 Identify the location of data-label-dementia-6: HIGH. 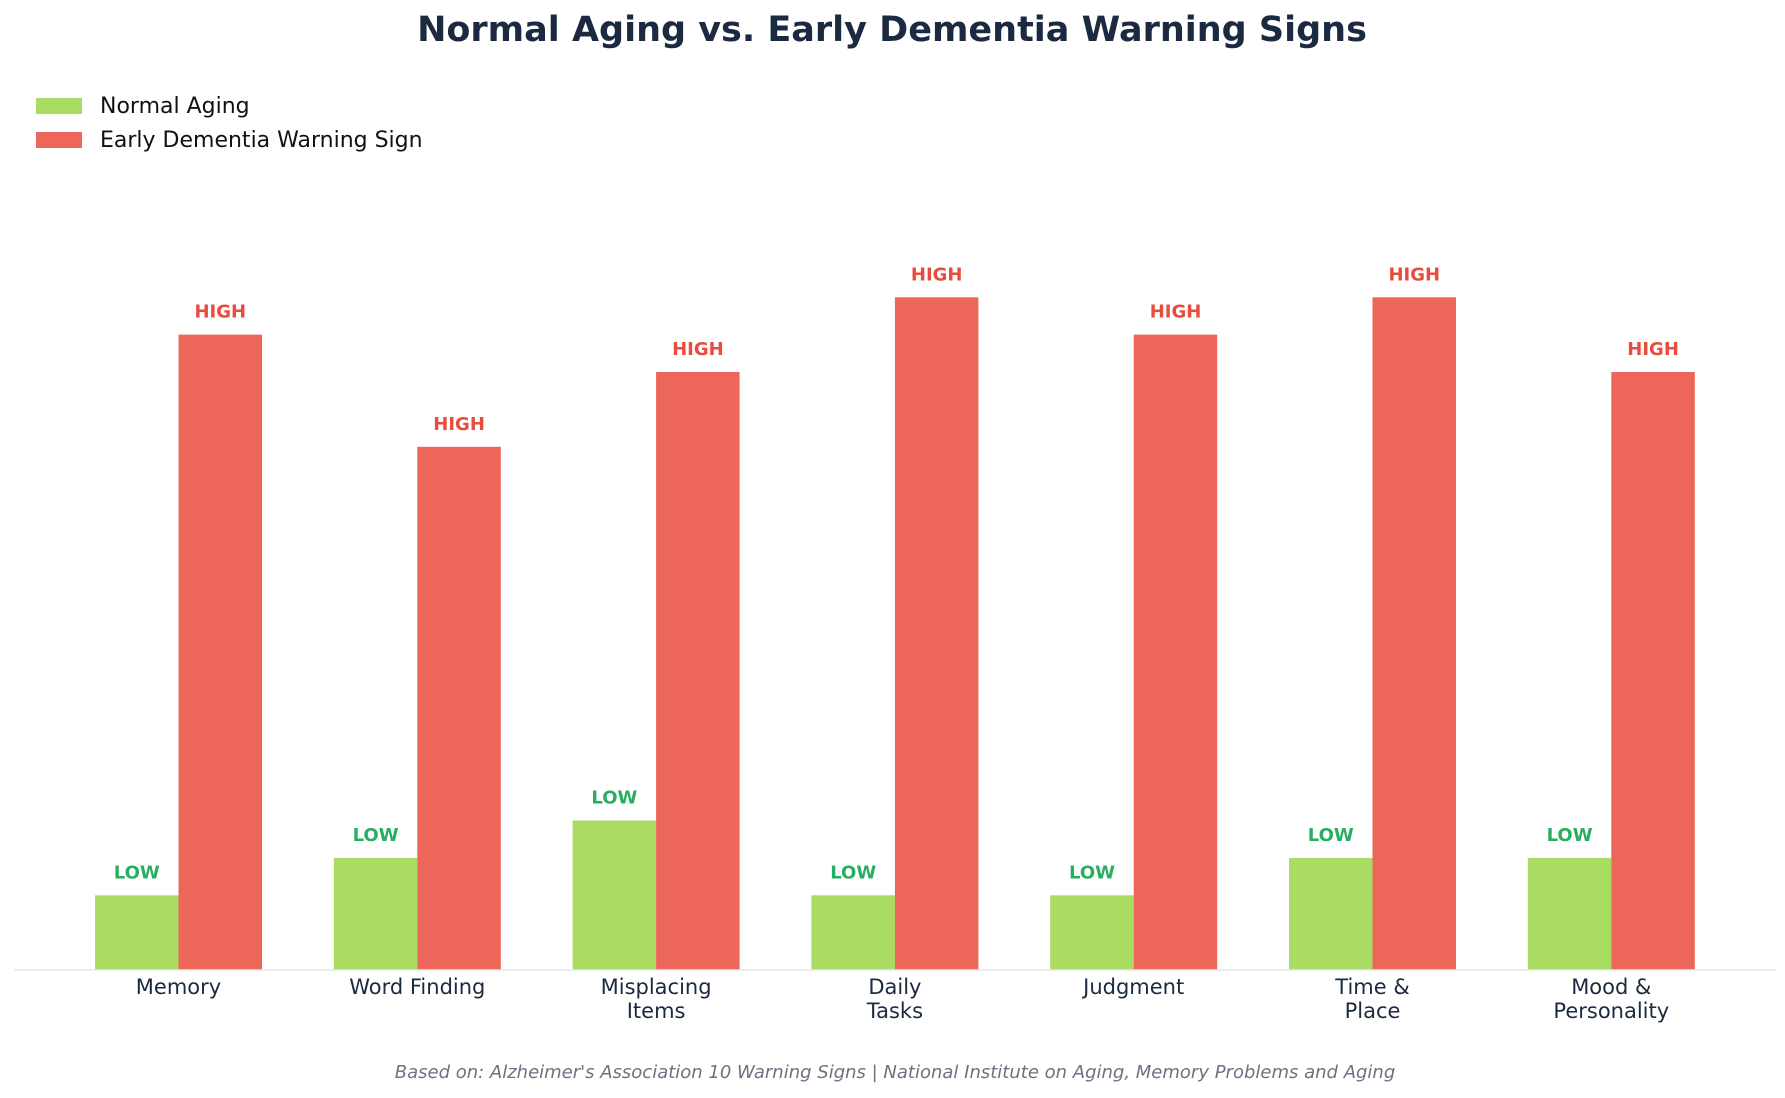
(1653, 349).